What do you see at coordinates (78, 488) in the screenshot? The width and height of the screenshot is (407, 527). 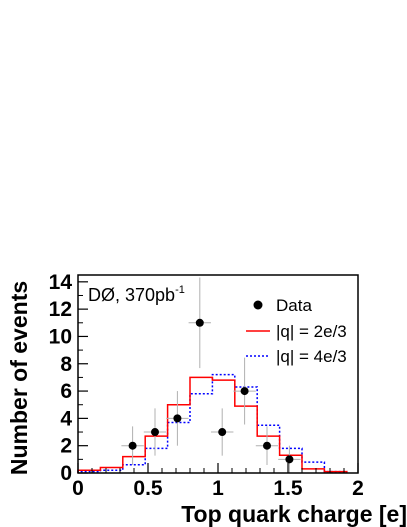 I see `x-tick-label: 0` at bounding box center [78, 488].